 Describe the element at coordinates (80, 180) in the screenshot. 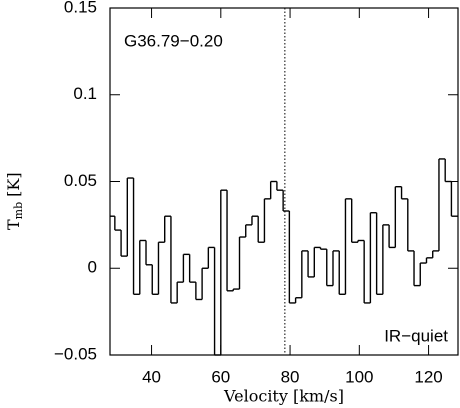

I see `y-tick-label: 0.05` at that location.